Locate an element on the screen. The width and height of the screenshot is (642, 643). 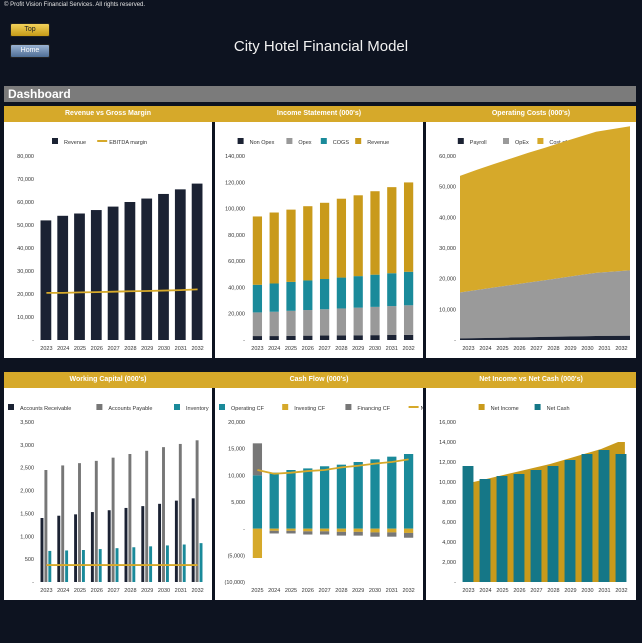
legend-item: Net Income is located at coordinates (498, 408).